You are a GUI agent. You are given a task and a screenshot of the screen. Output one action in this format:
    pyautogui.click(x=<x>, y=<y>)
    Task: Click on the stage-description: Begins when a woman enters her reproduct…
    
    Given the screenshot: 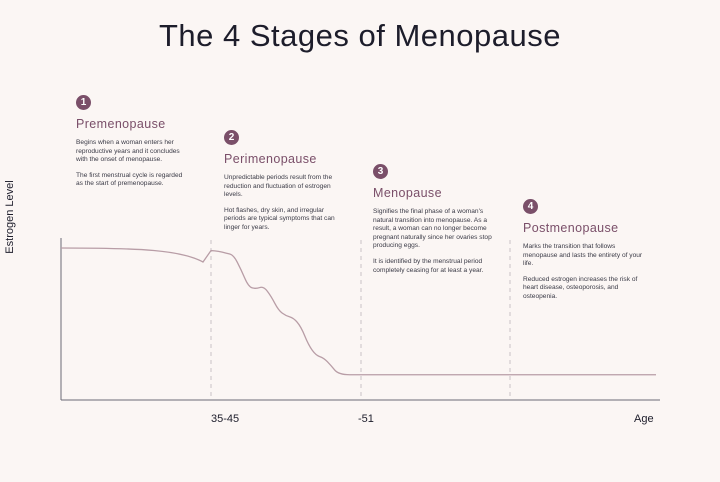 What is the action you would take?
    pyautogui.click(x=131, y=164)
    